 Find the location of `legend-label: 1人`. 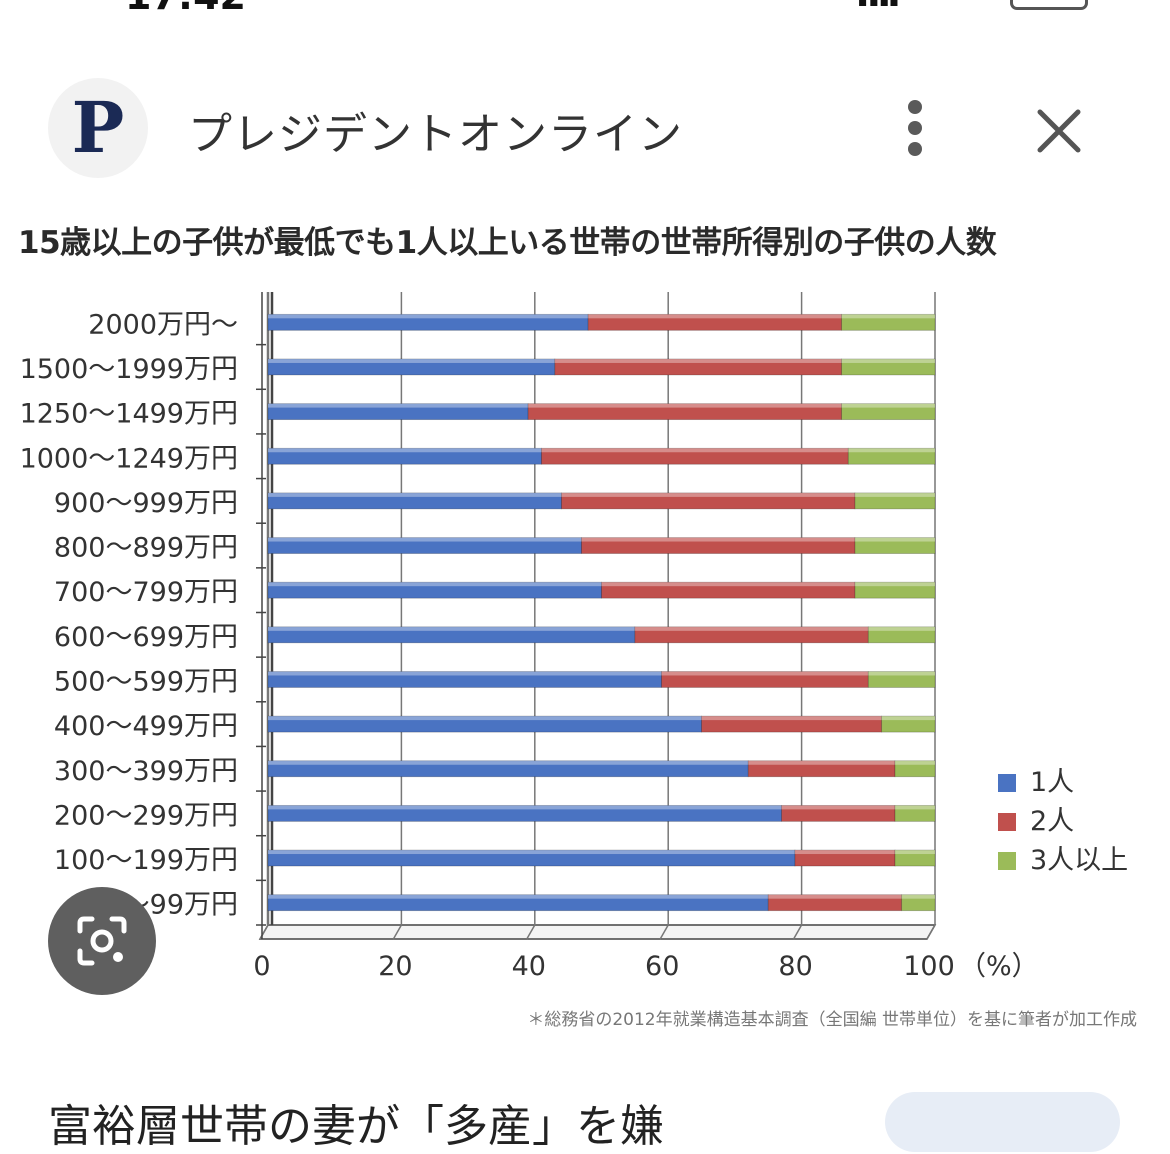

legend-label: 1人 is located at coordinates (1052, 782).